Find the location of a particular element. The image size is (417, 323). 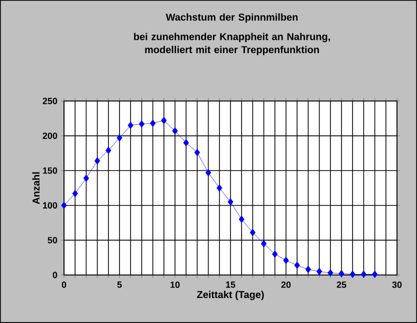

y-tick-label: 50 is located at coordinates (53, 240).